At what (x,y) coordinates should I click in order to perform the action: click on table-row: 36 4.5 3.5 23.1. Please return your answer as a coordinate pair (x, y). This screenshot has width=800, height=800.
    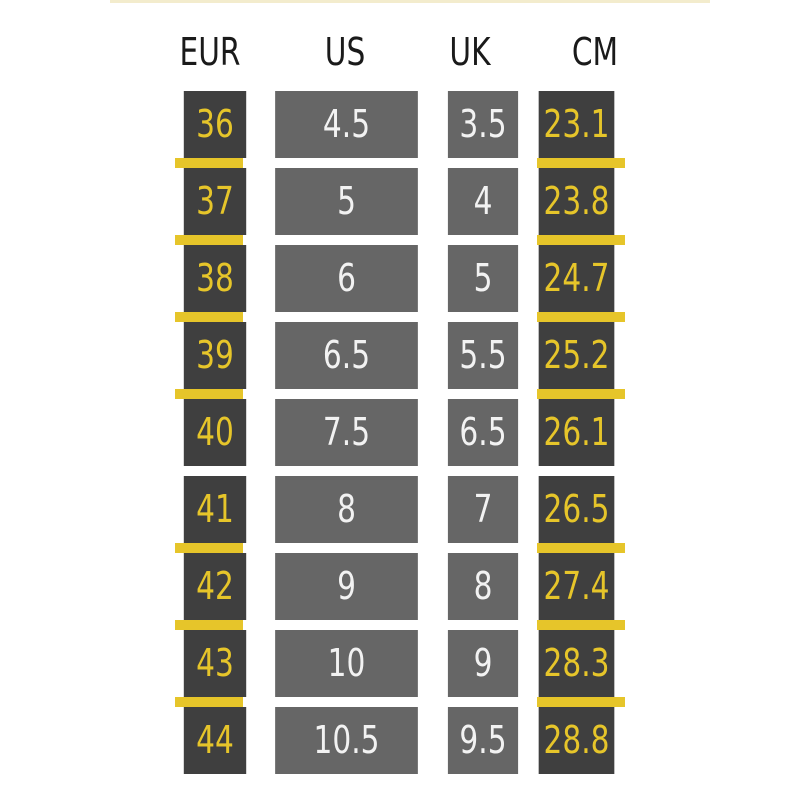
    Looking at the image, I should click on (400, 124).